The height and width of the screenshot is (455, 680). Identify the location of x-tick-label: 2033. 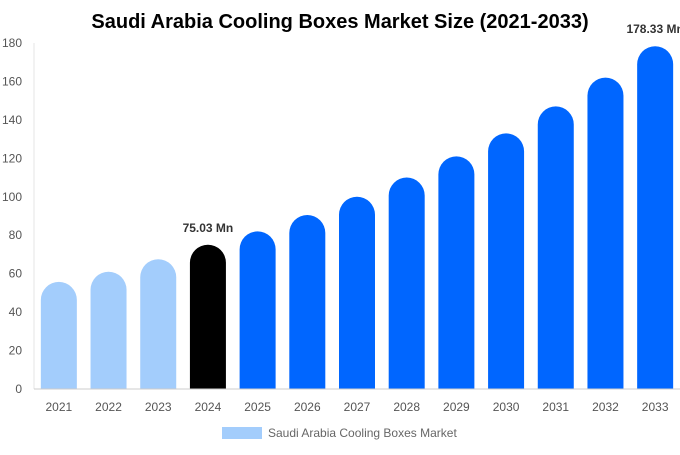
(655, 407).